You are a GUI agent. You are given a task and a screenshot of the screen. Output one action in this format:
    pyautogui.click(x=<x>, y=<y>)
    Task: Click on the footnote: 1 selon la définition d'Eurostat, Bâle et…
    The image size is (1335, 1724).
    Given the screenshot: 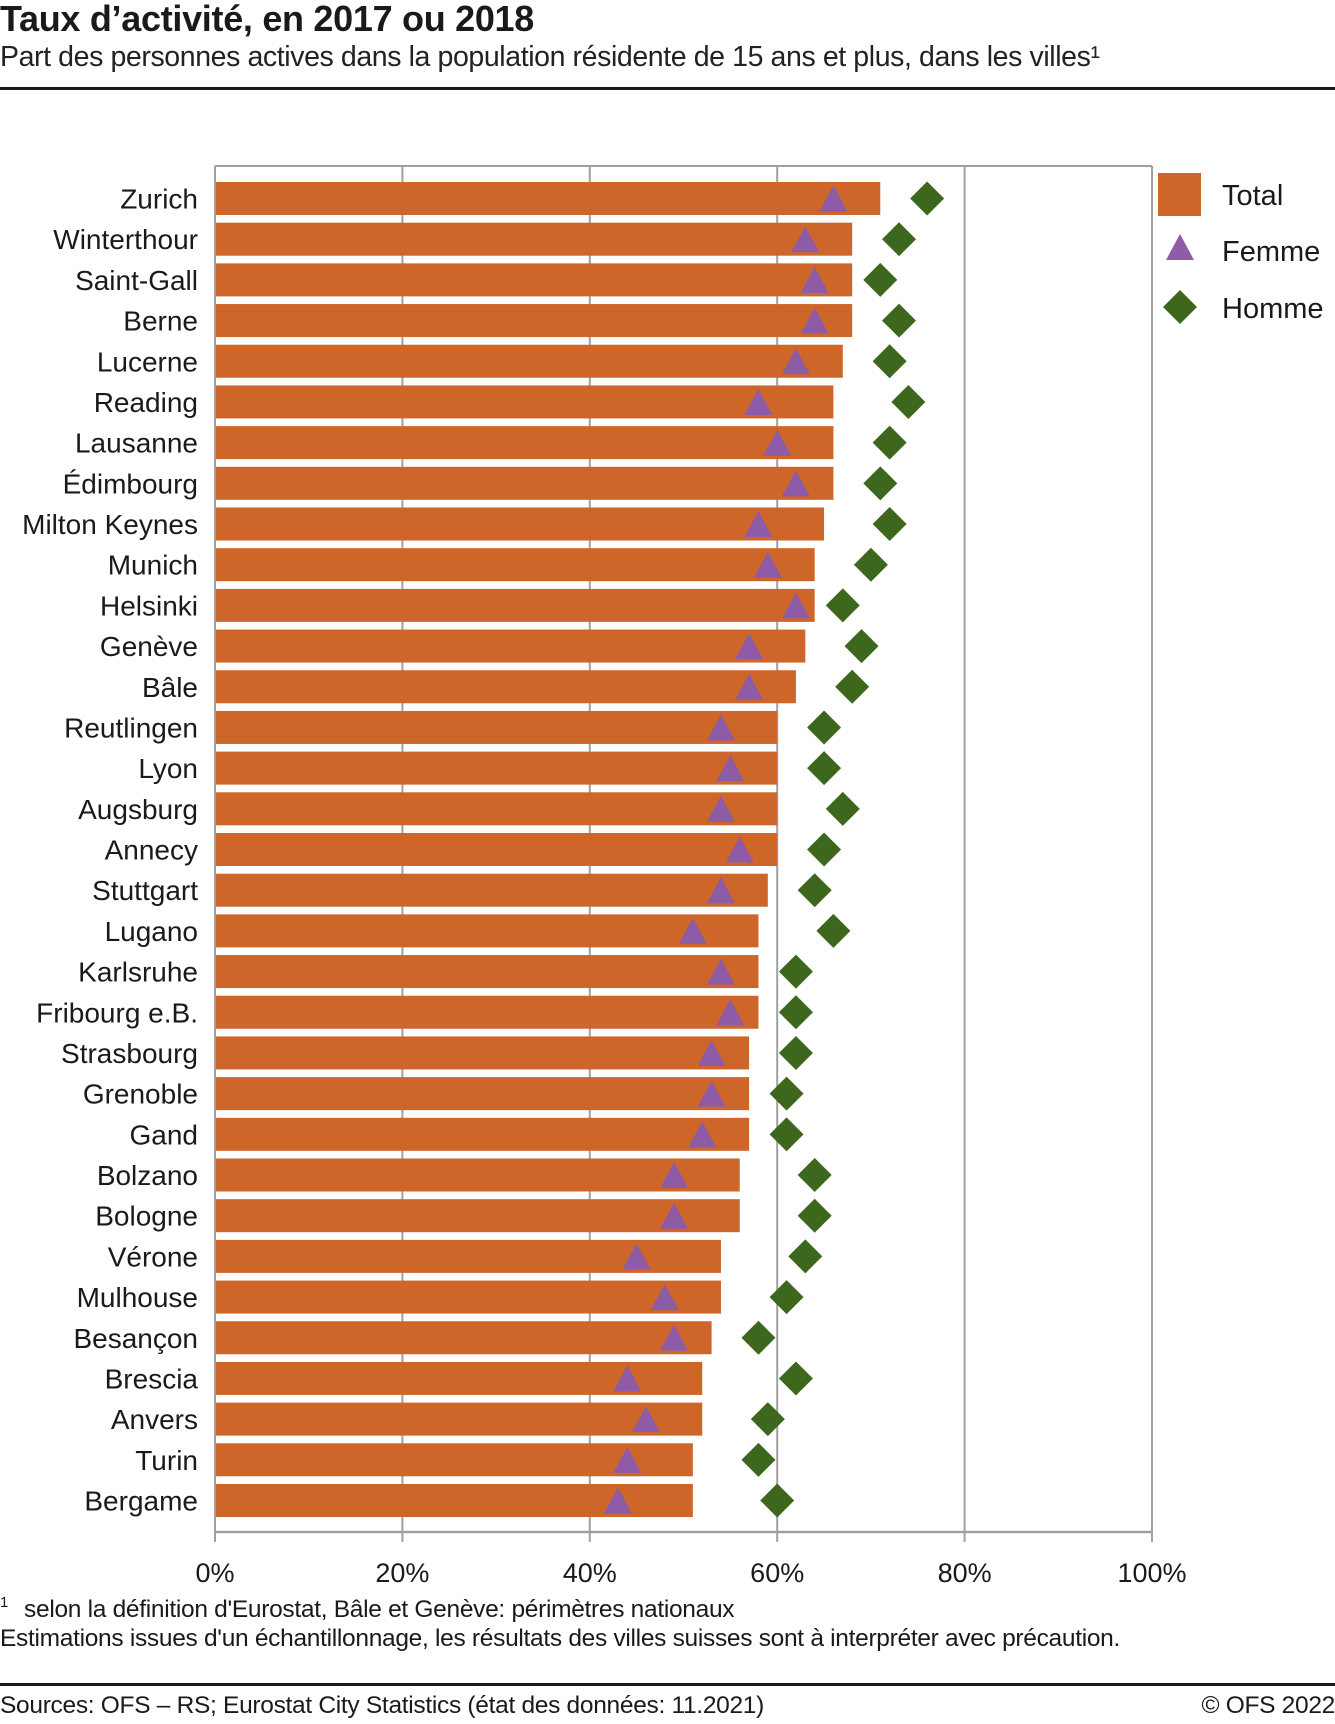 What is the action you would take?
    pyautogui.click(x=367, y=1609)
    